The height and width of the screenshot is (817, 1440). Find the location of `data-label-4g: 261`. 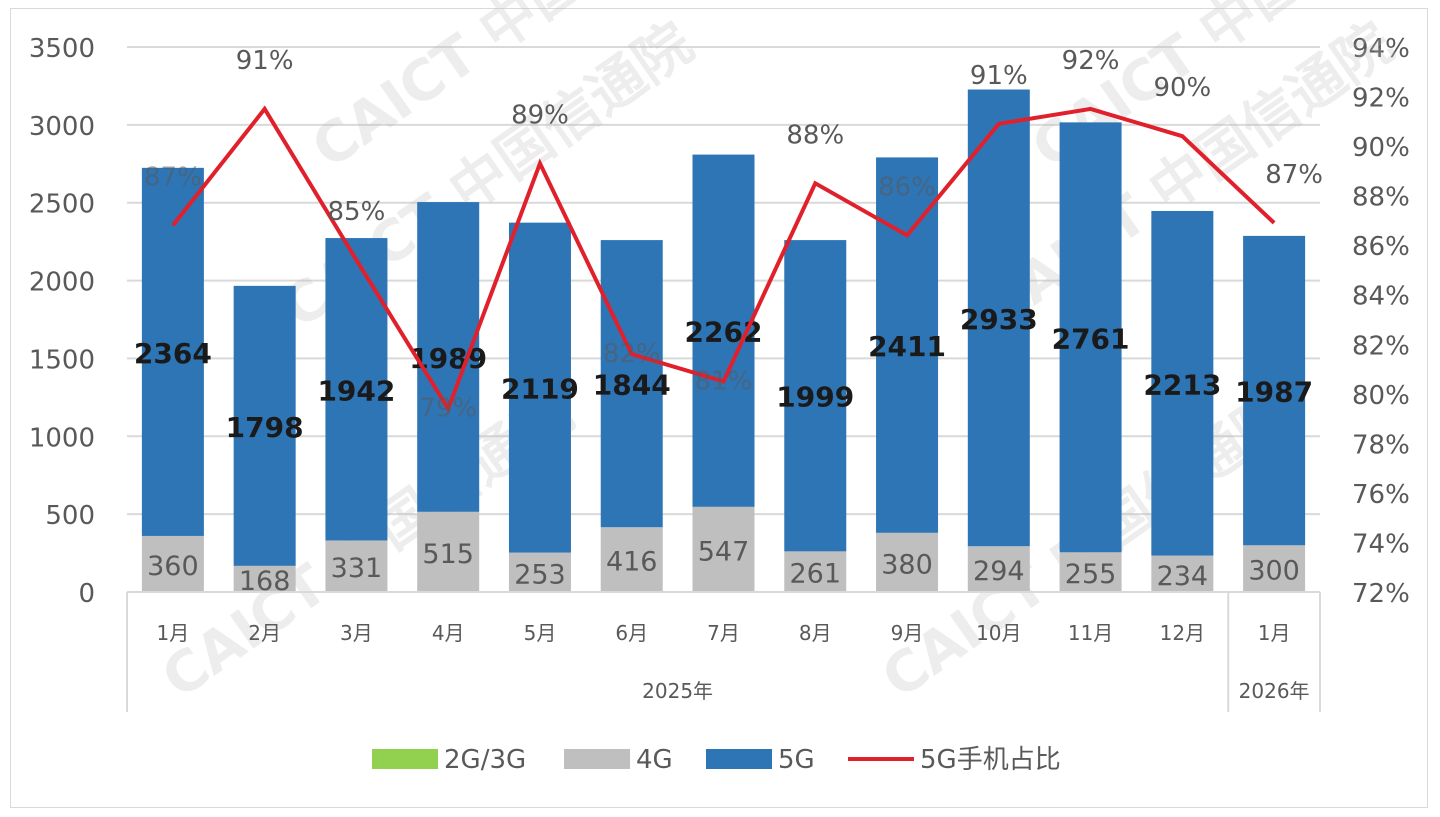

data-label-4g: 261 is located at coordinates (815, 574).